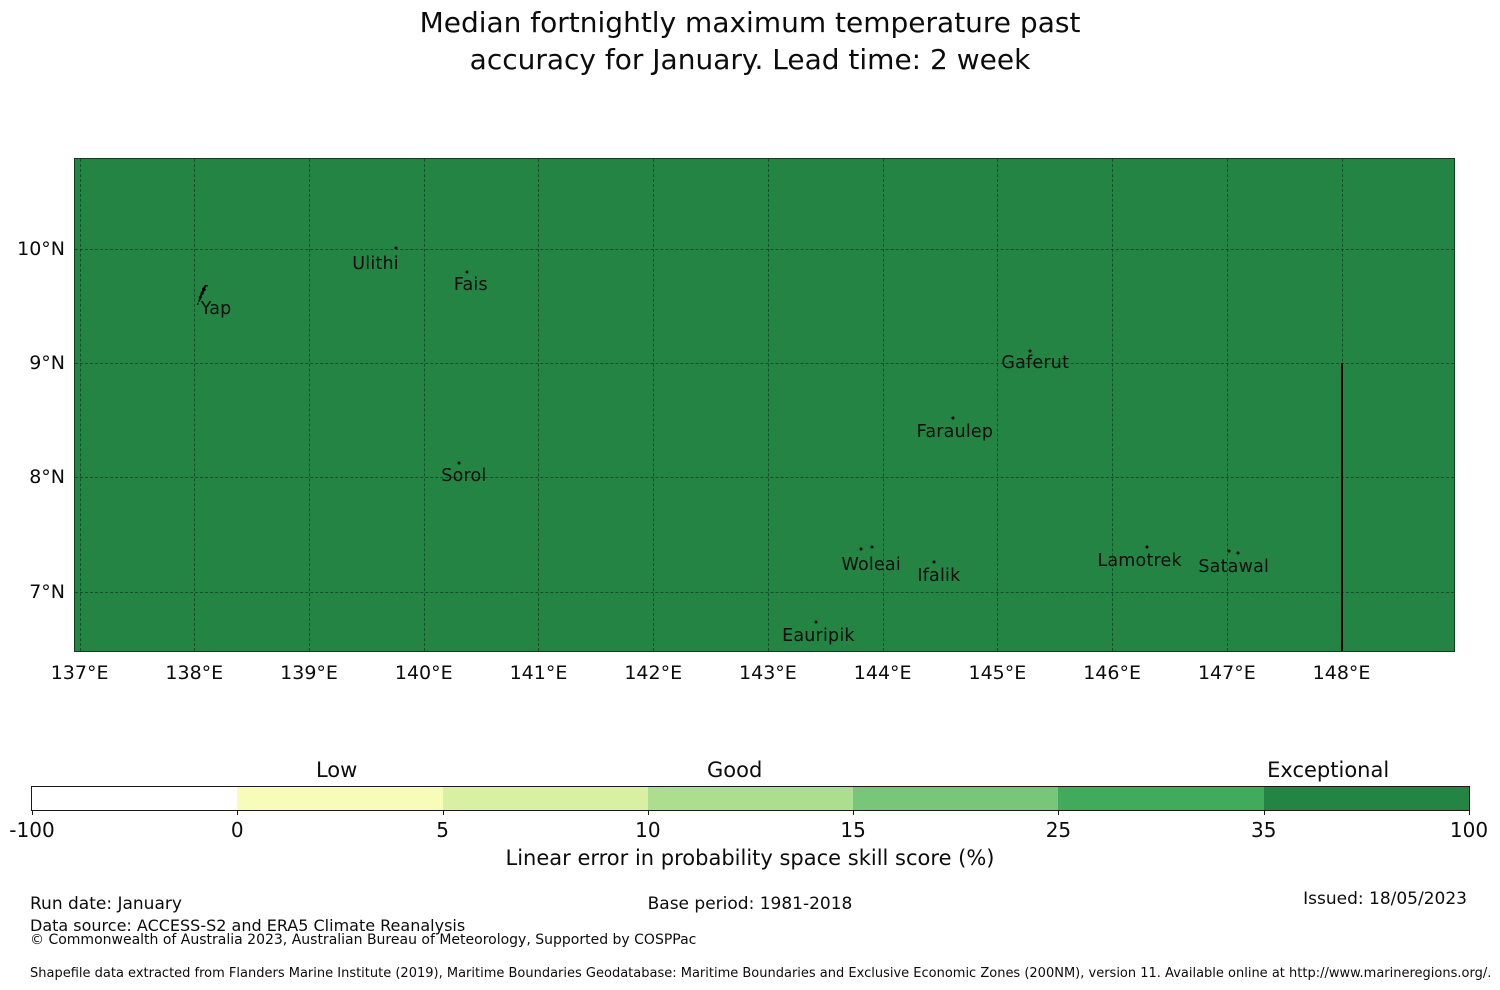  What do you see at coordinates (470, 284) in the screenshot?
I see `fais-island-label: Fais` at bounding box center [470, 284].